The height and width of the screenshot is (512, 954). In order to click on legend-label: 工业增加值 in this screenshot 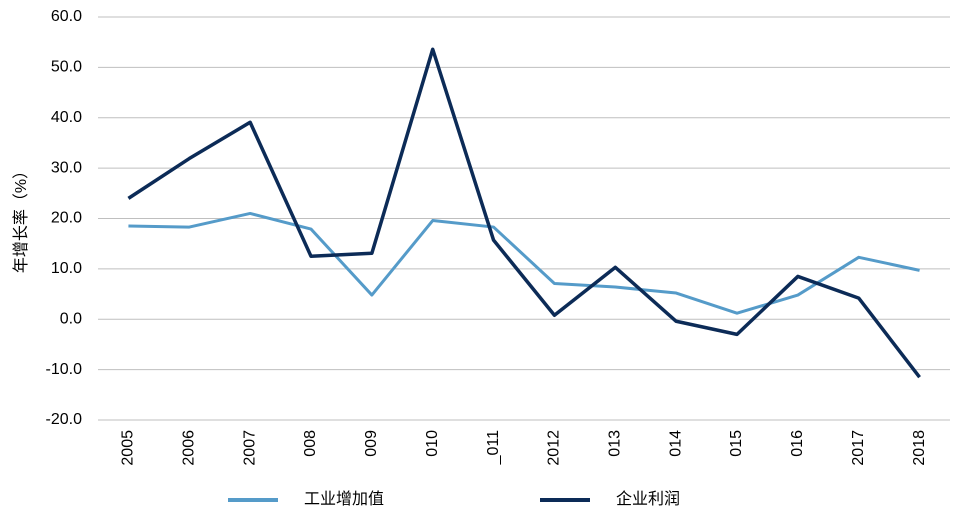, I will do `click(344, 499)`.